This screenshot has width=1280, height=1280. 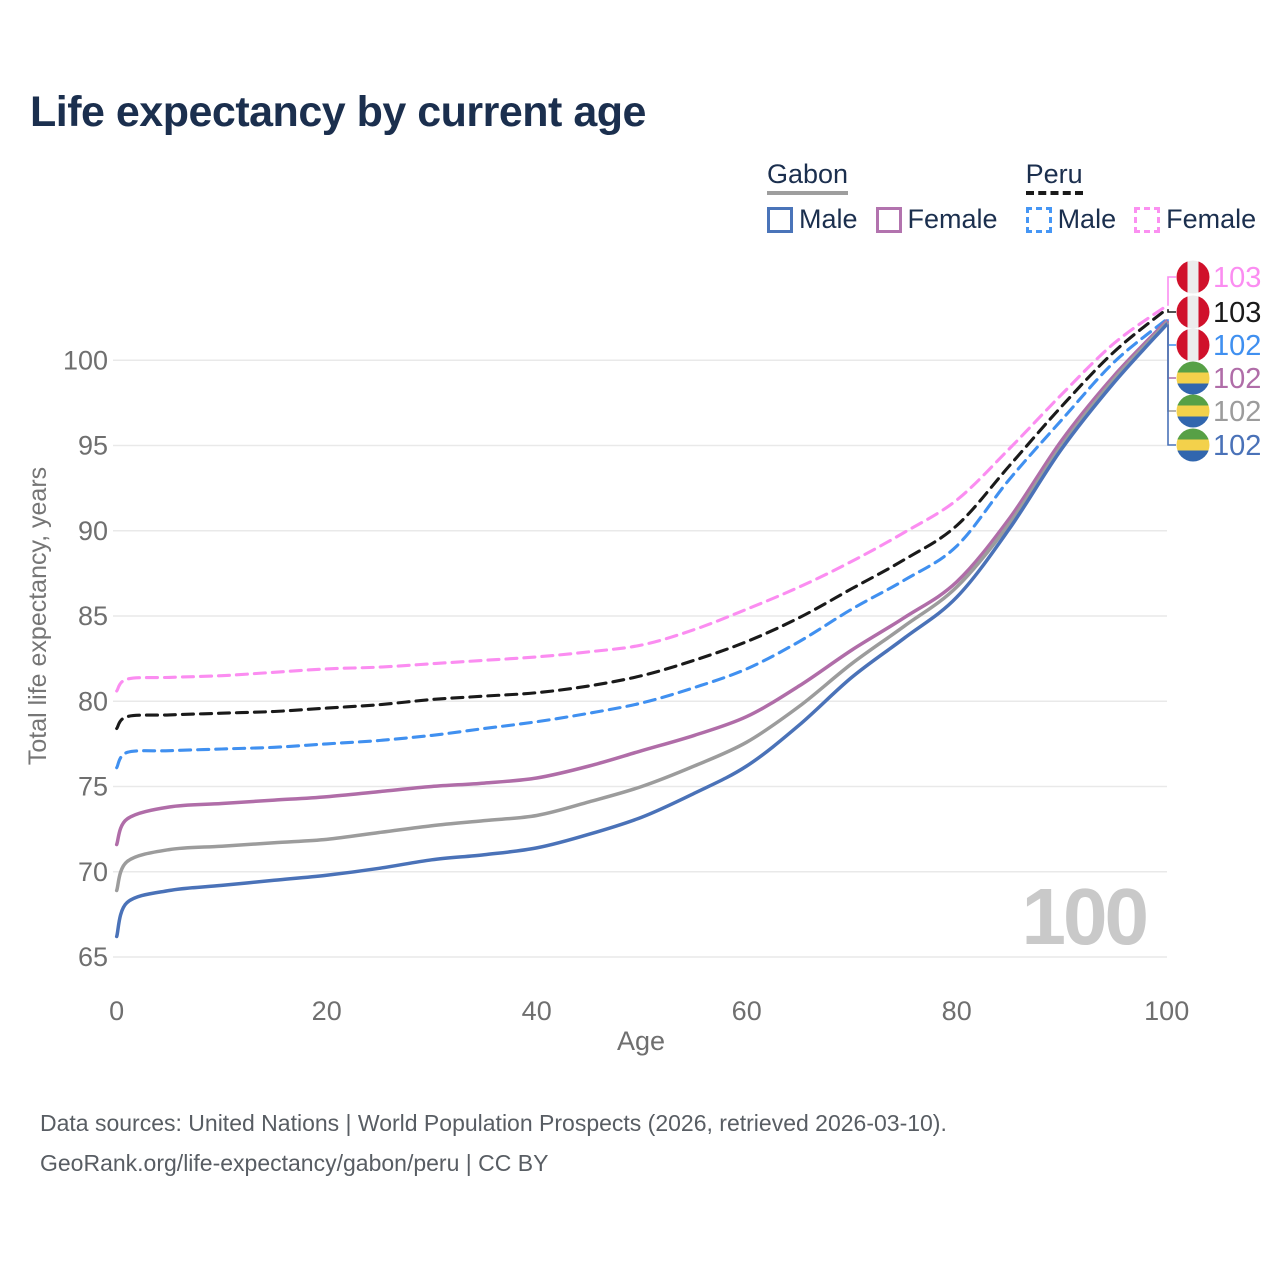 What do you see at coordinates (747, 1011) in the screenshot?
I see `x-tick-60: 60` at bounding box center [747, 1011].